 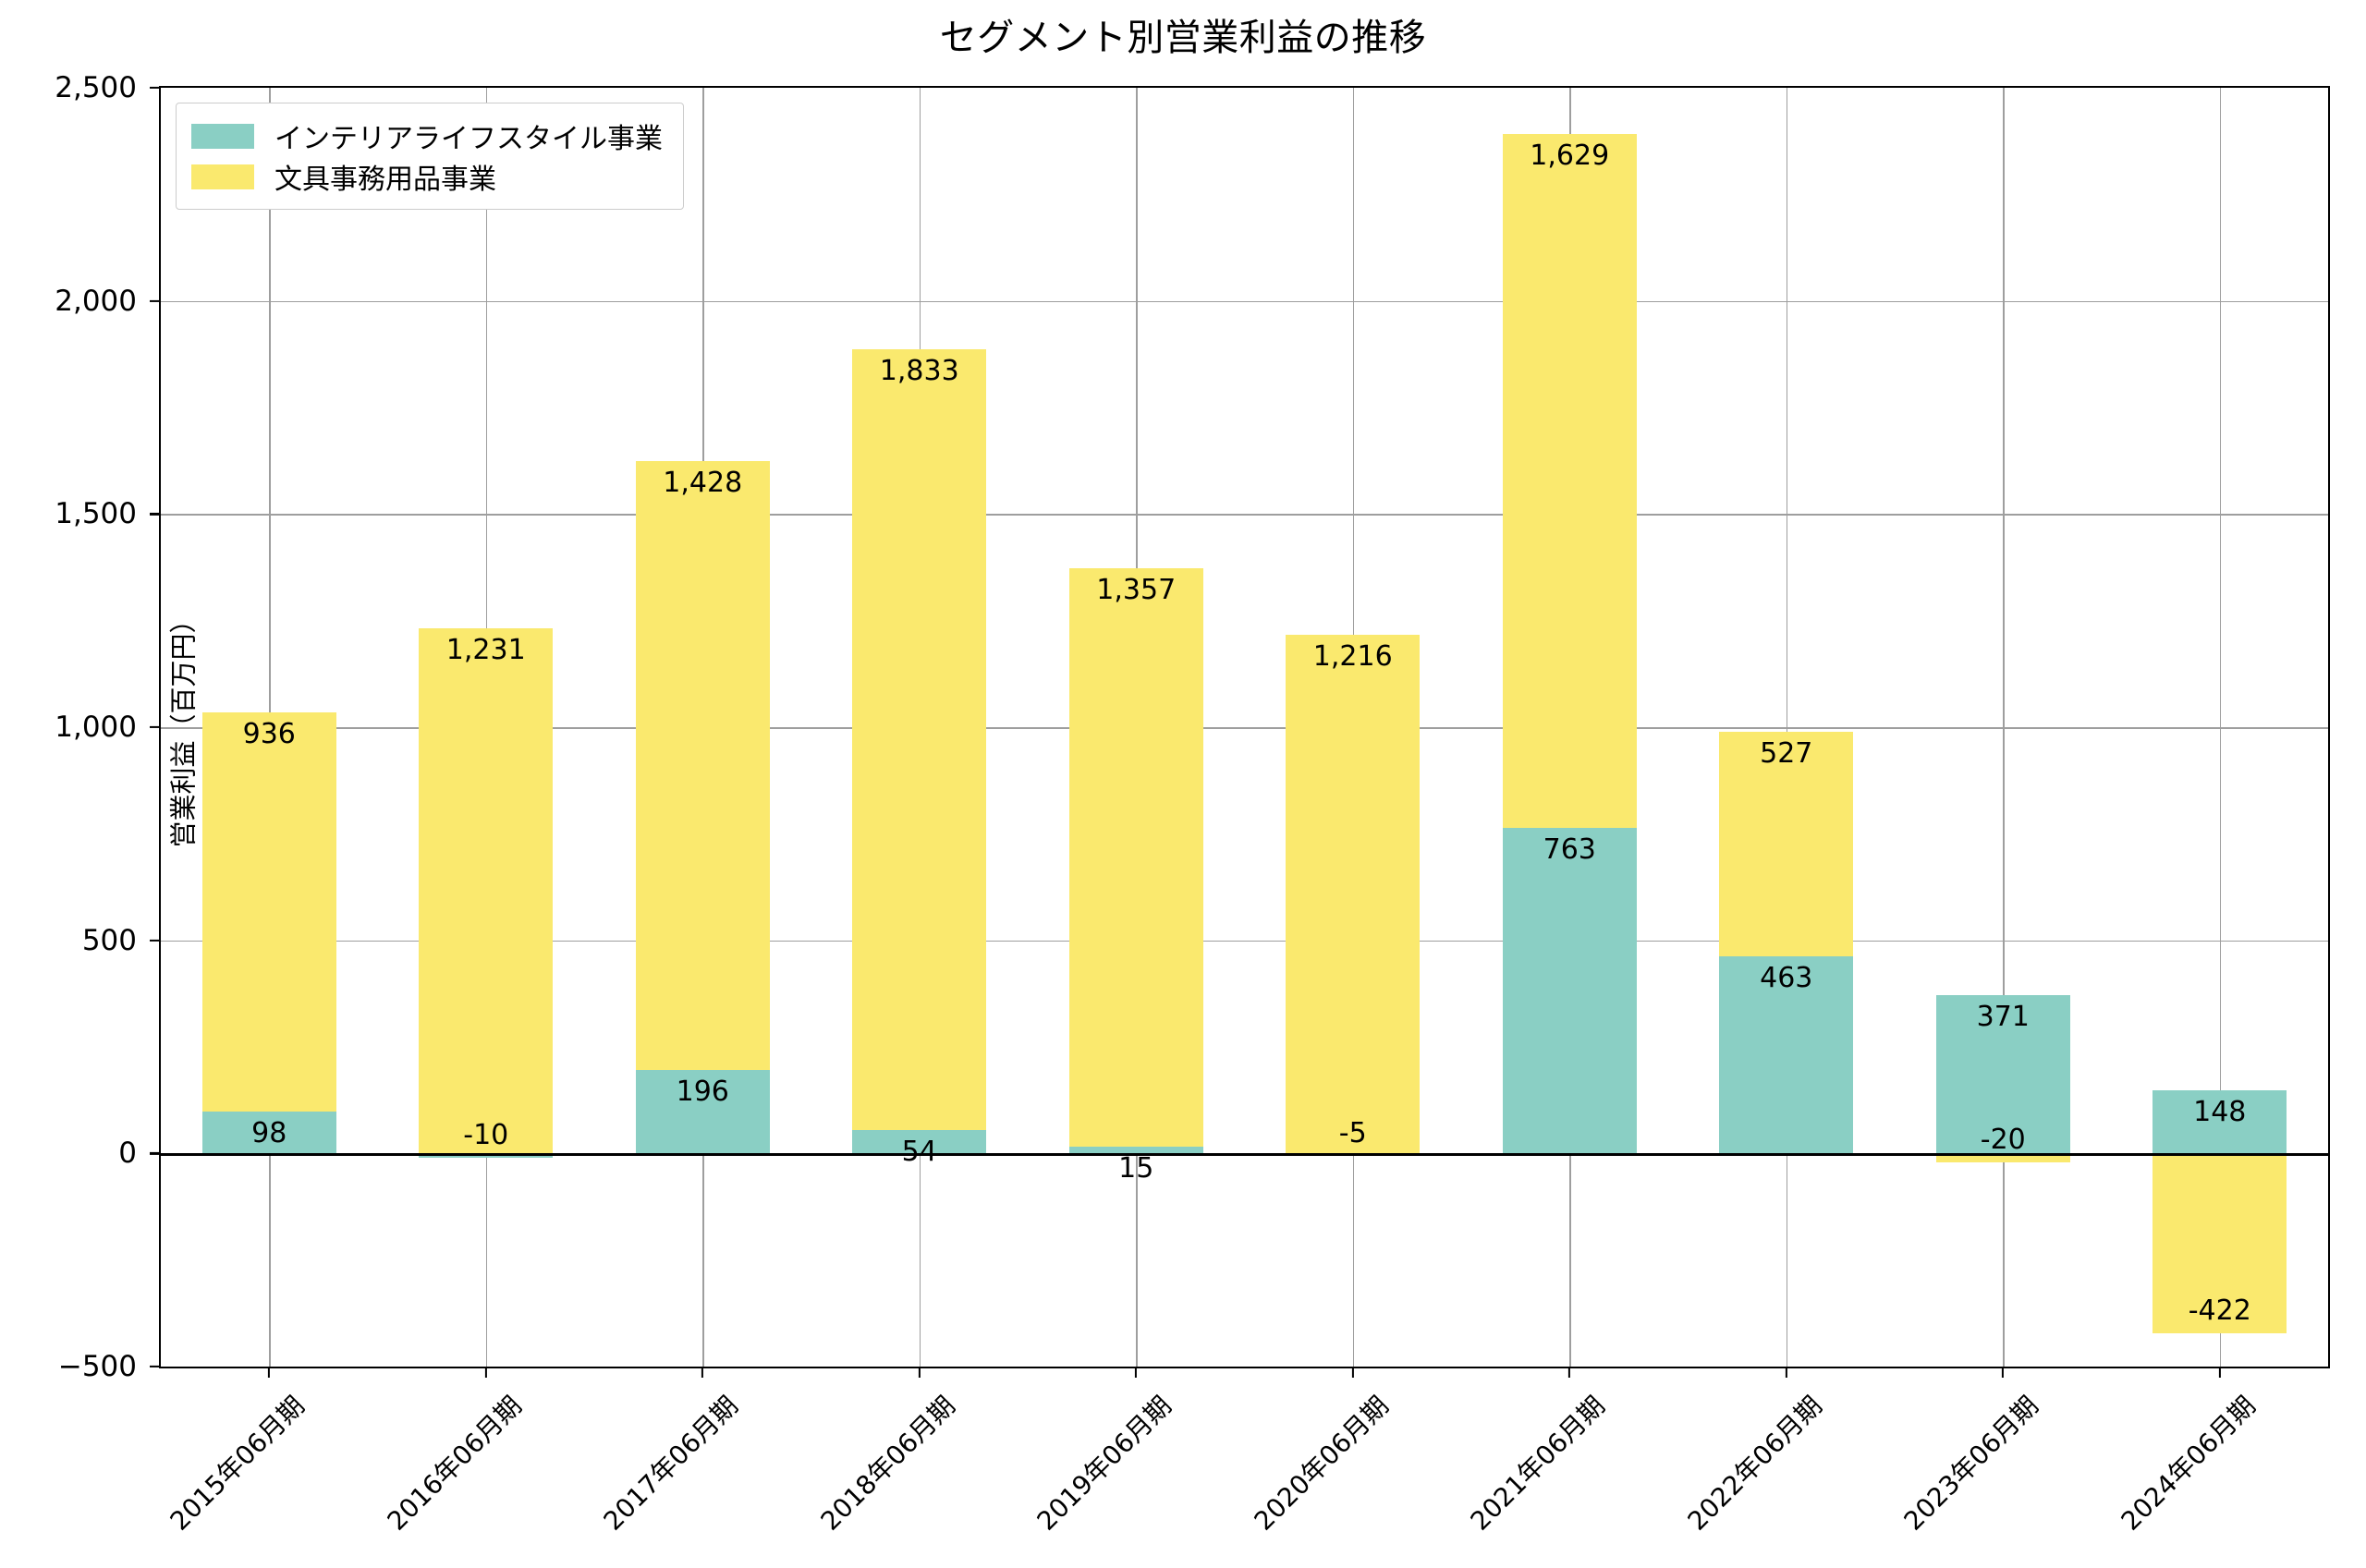 I want to click on legend-item: インテリアライフスタイル事業, so click(x=427, y=135).